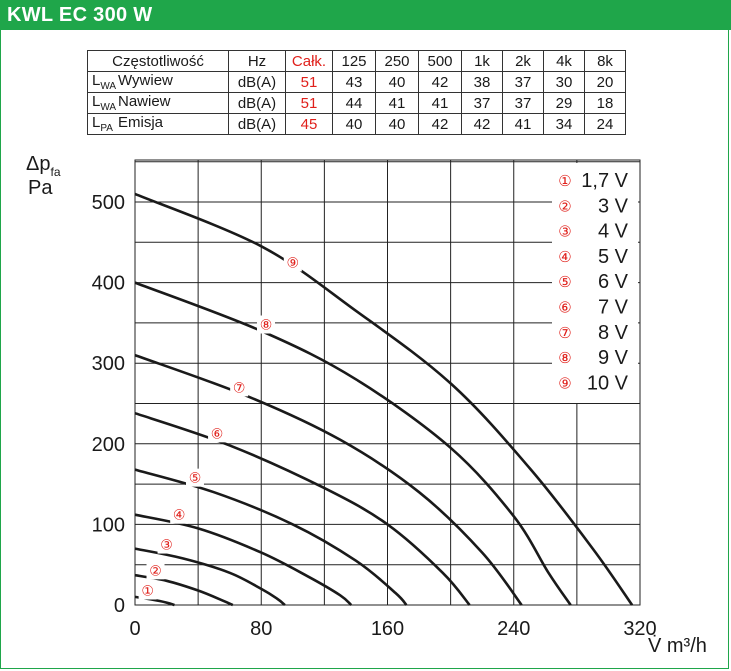 The image size is (731, 671). What do you see at coordinates (613, 333) in the screenshot?
I see `legend-entry: 8 V` at bounding box center [613, 333].